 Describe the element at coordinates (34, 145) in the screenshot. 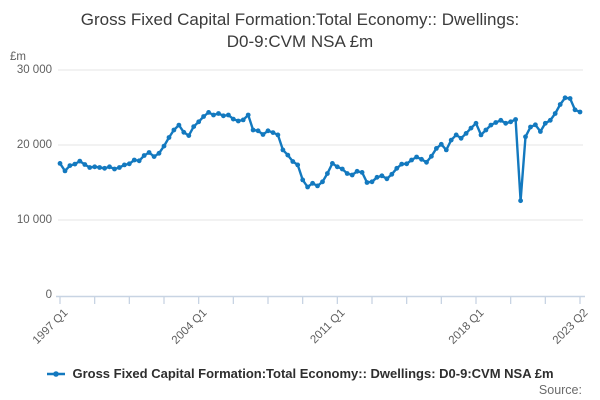

I see `y-tick-label-20000: 20 000` at that location.